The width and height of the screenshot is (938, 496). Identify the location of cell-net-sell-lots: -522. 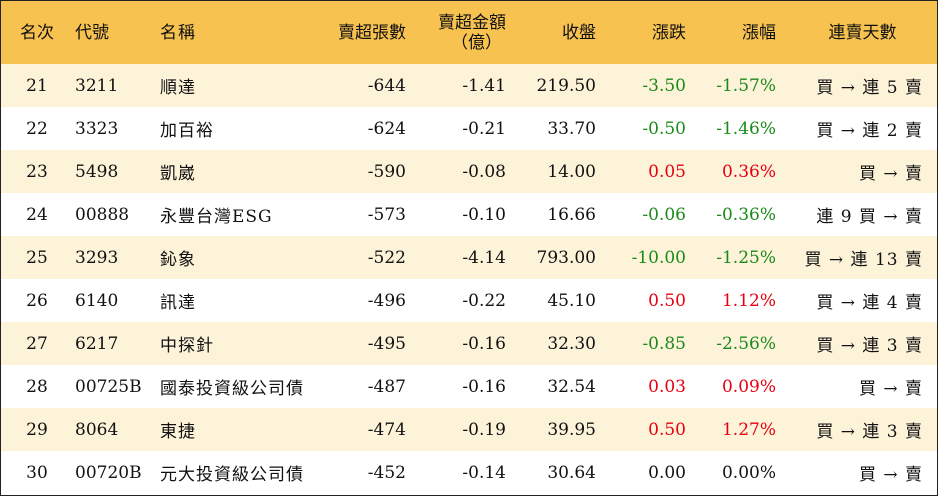
(386, 257).